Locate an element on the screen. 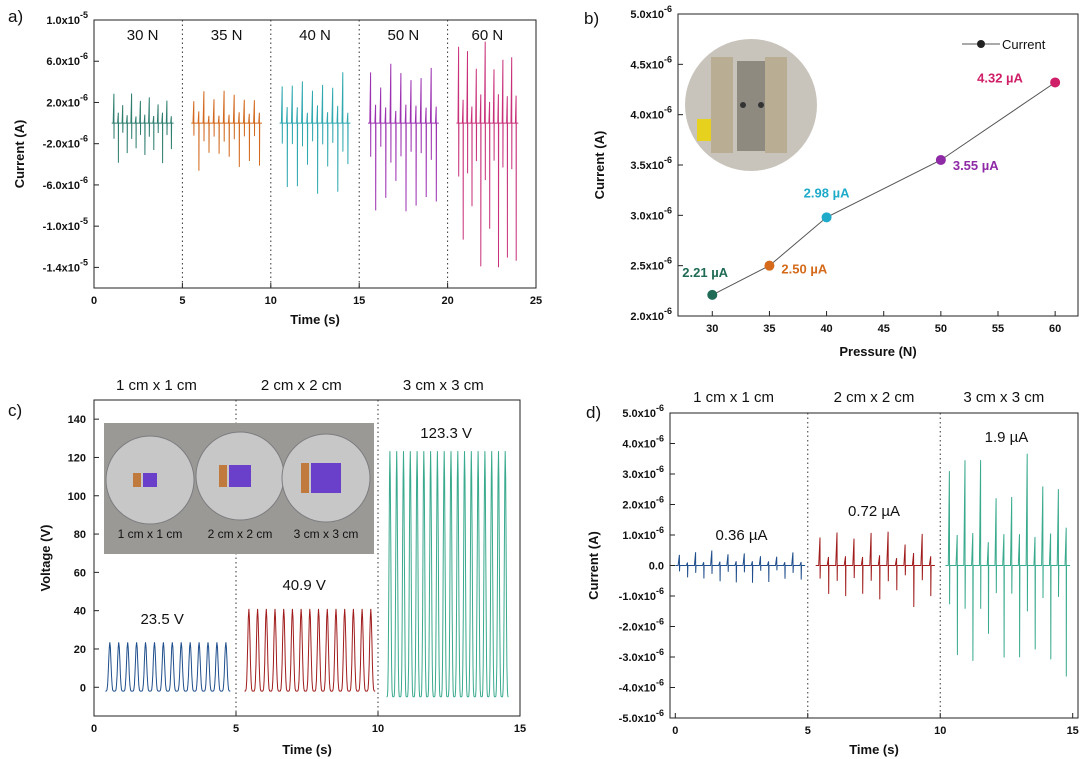 The image size is (1080, 759). tick-mantissa: -4.0x10 is located at coordinates (637, 689).